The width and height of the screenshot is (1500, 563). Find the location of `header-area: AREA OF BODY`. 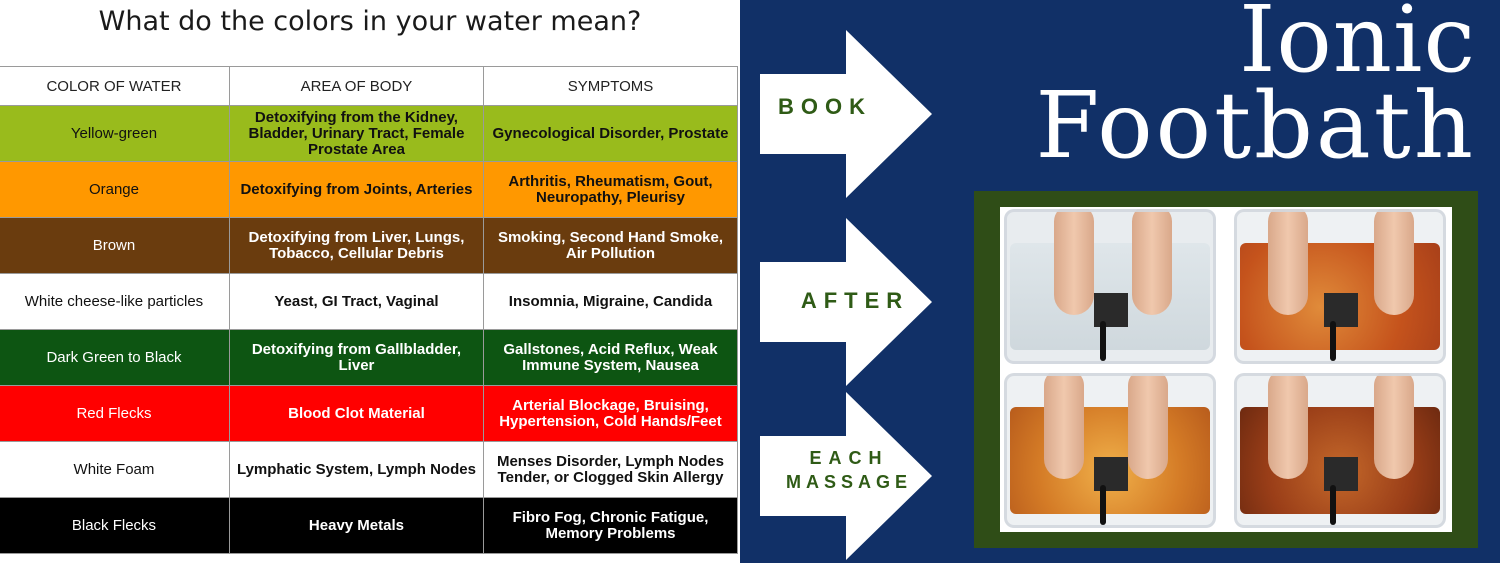

header-area: AREA OF BODY is located at coordinates (356, 86).